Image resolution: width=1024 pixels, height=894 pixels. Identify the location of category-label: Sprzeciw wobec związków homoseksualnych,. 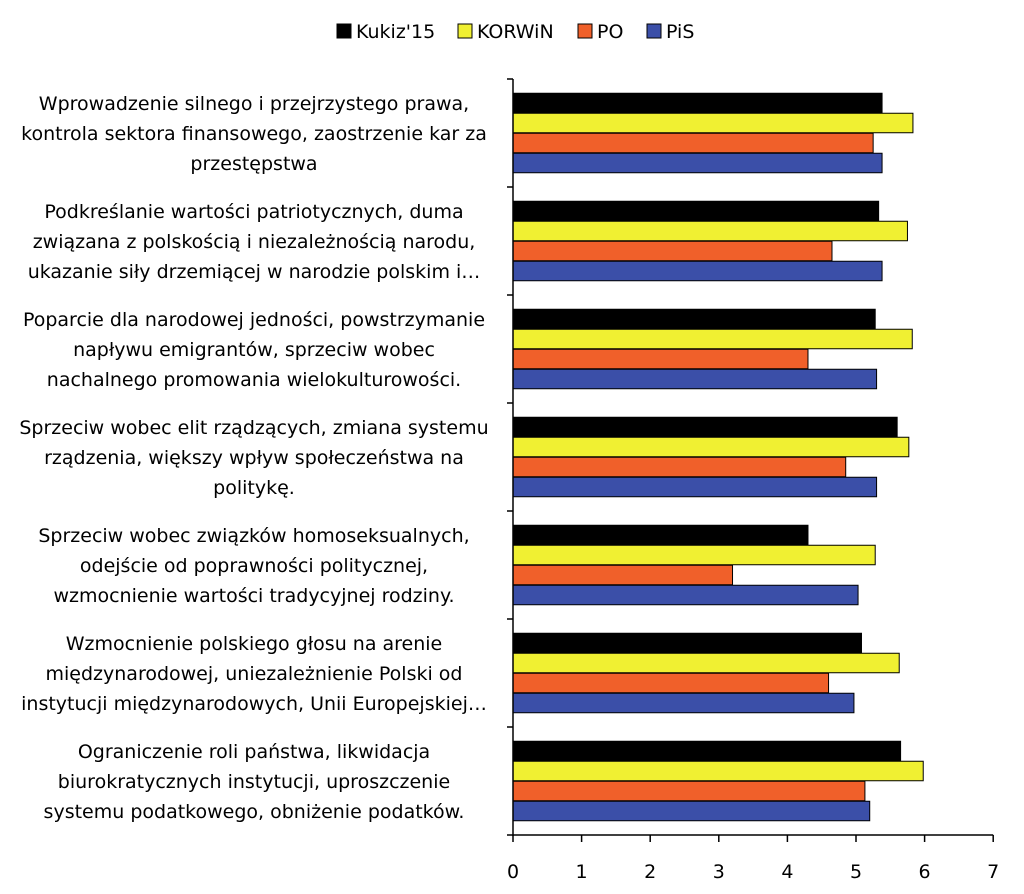
(253, 536).